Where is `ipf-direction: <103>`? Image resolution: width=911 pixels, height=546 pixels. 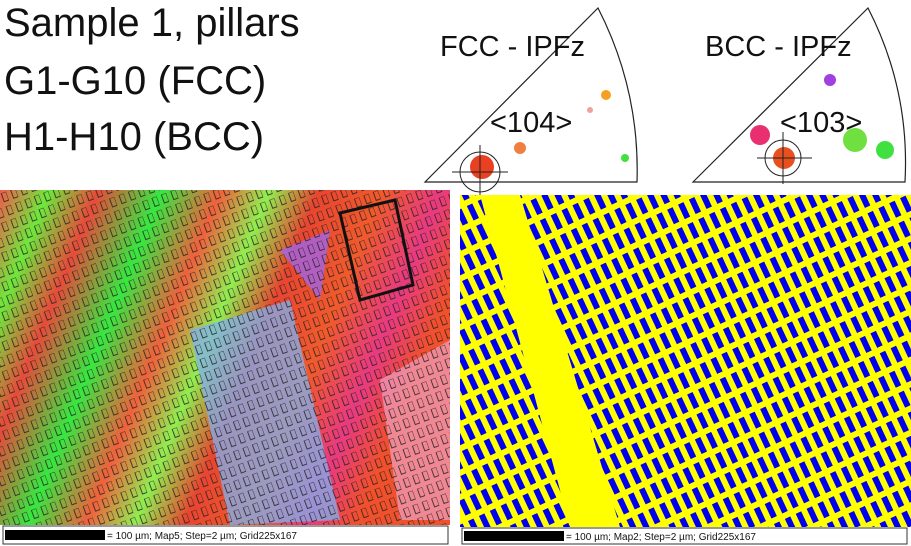
ipf-direction: <103> is located at coordinates (821, 123).